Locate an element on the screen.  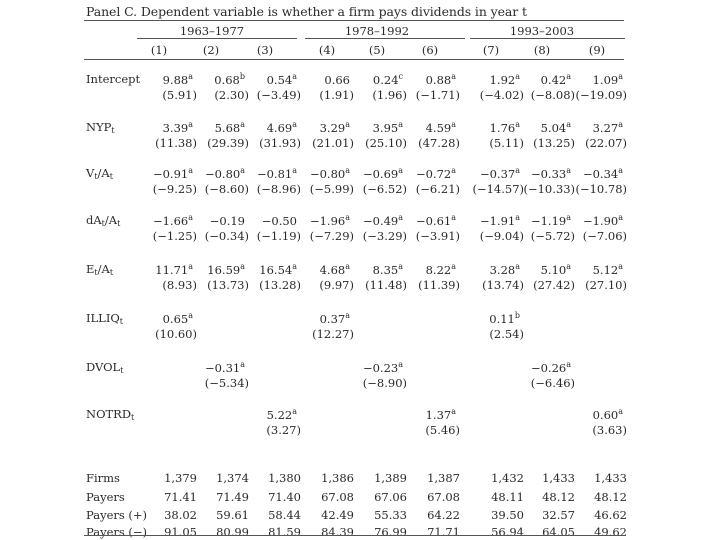
t-stat-cell: (−4.02) is located at coordinates (501, 95).